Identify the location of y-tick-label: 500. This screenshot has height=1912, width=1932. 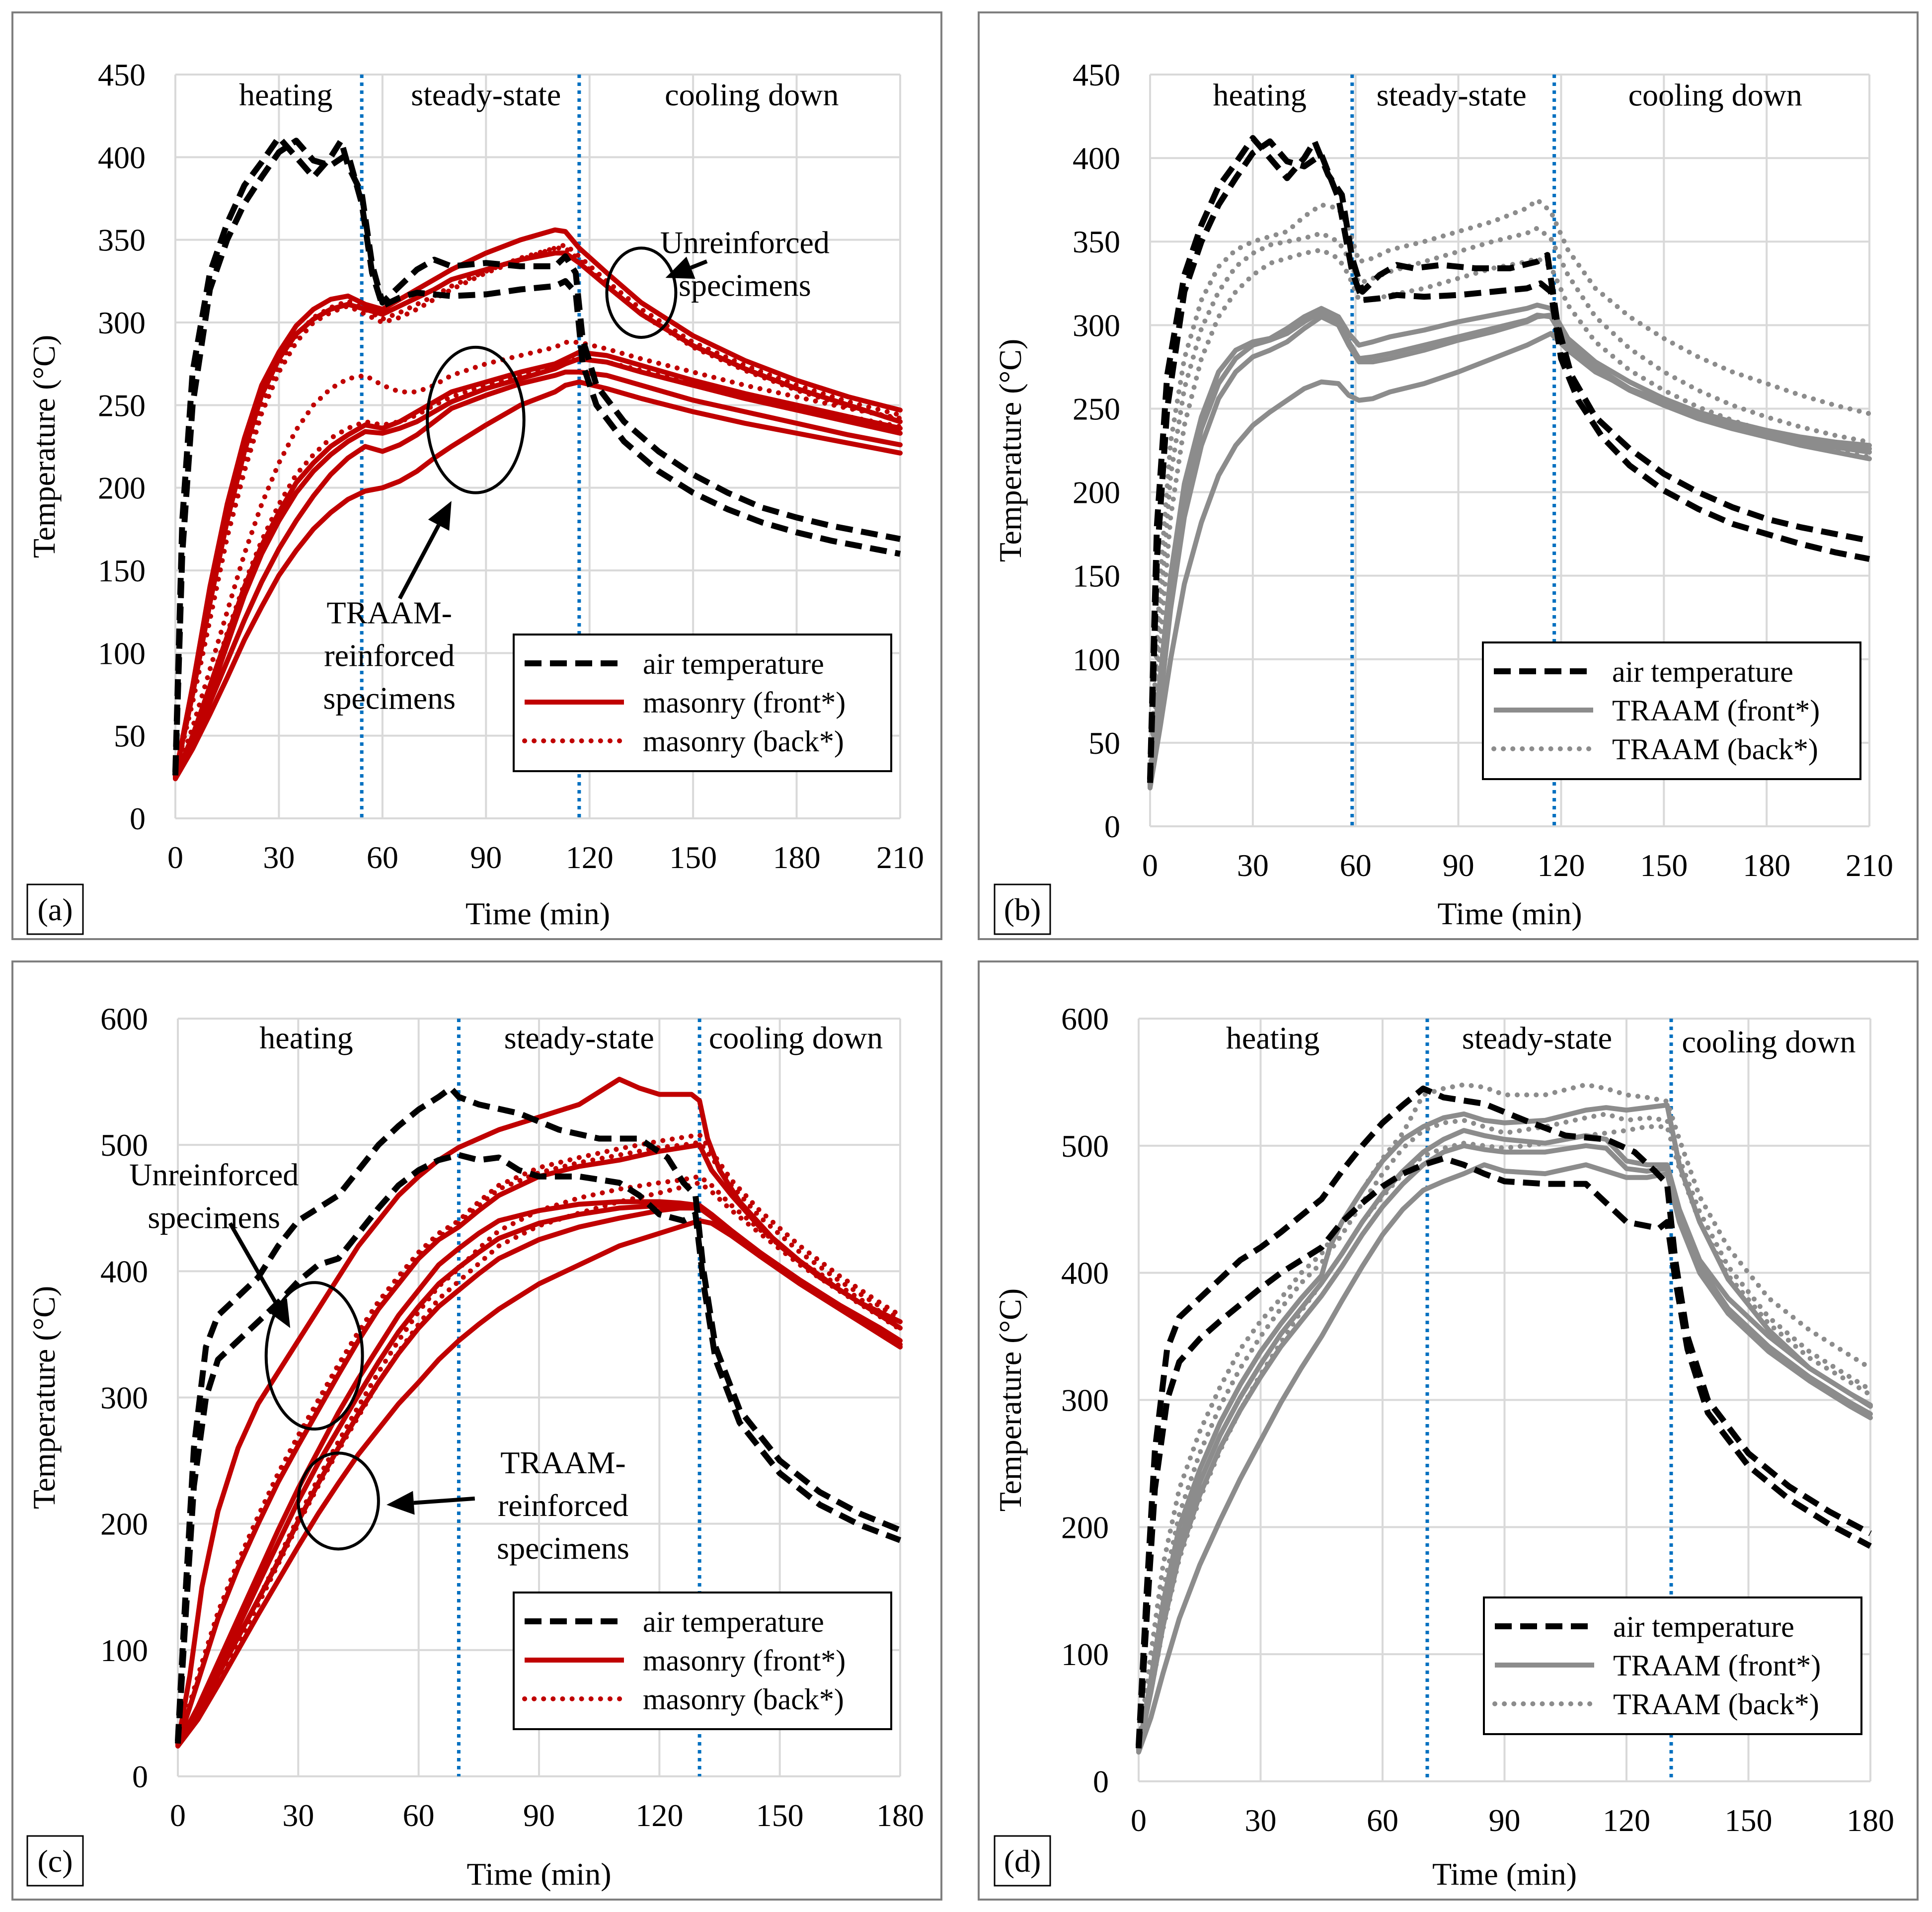
(124, 1145).